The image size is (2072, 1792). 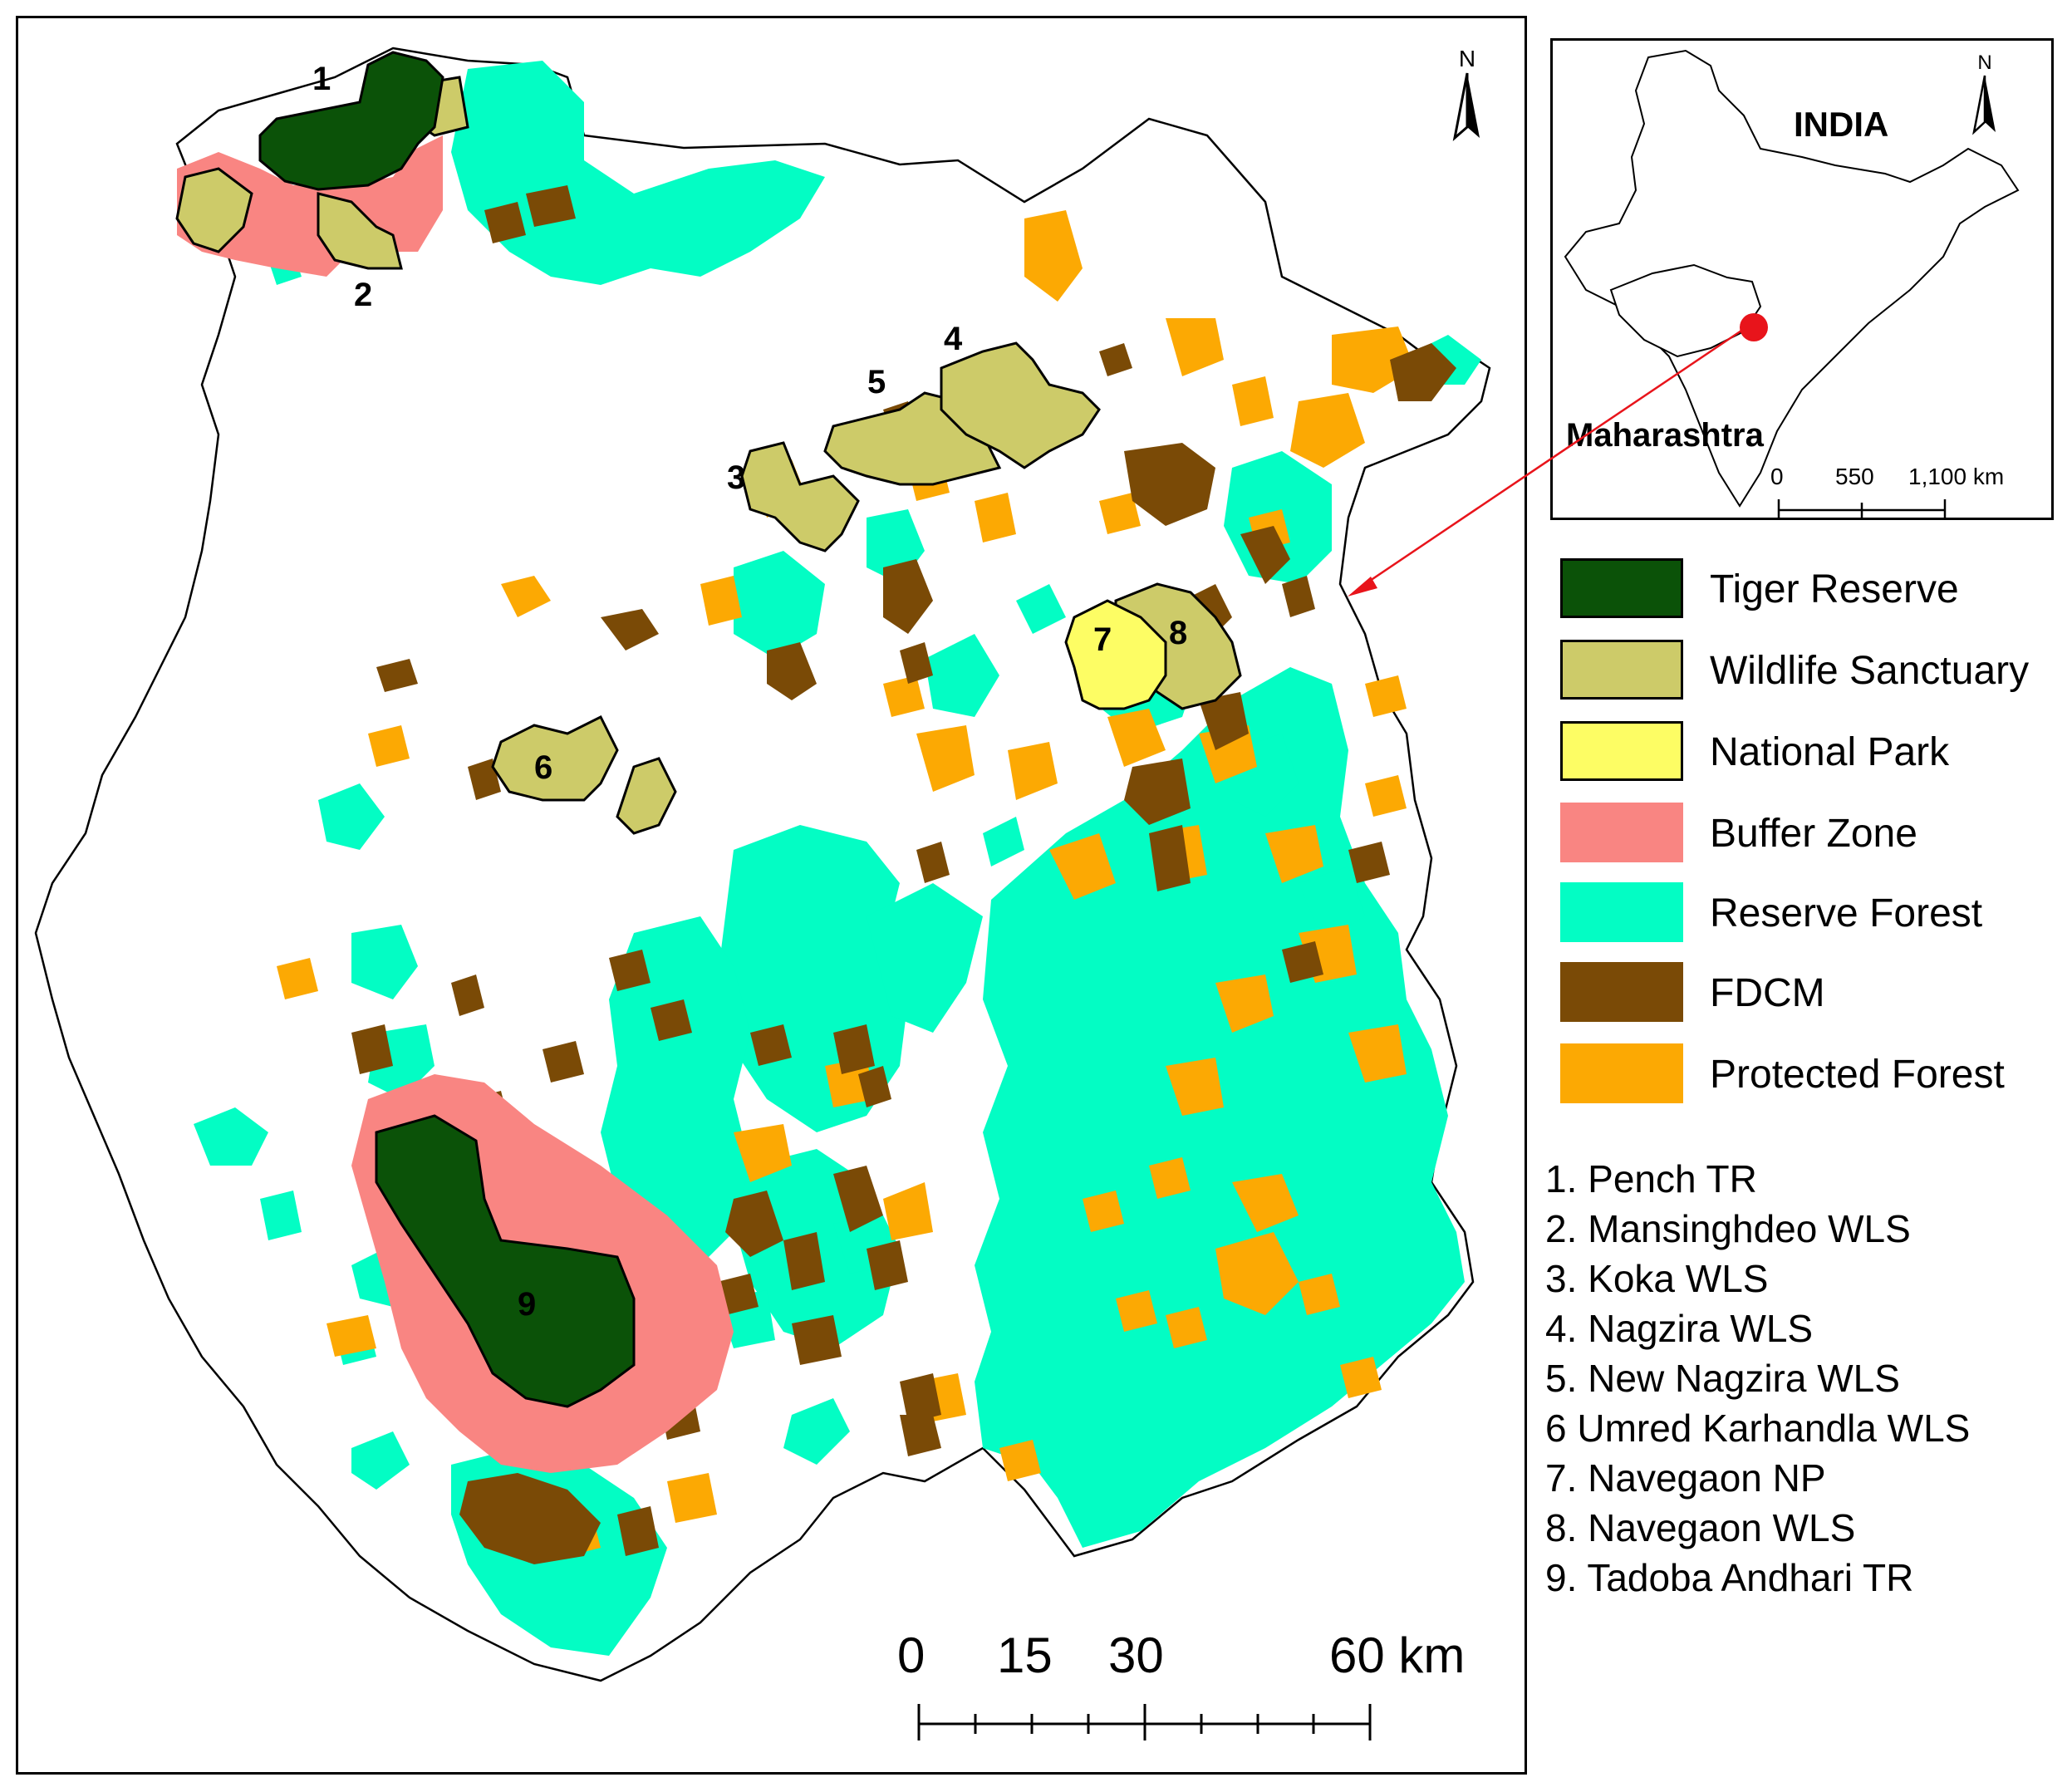 What do you see at coordinates (1857, 1075) in the screenshot?
I see `legend-label: Protected Forest` at bounding box center [1857, 1075].